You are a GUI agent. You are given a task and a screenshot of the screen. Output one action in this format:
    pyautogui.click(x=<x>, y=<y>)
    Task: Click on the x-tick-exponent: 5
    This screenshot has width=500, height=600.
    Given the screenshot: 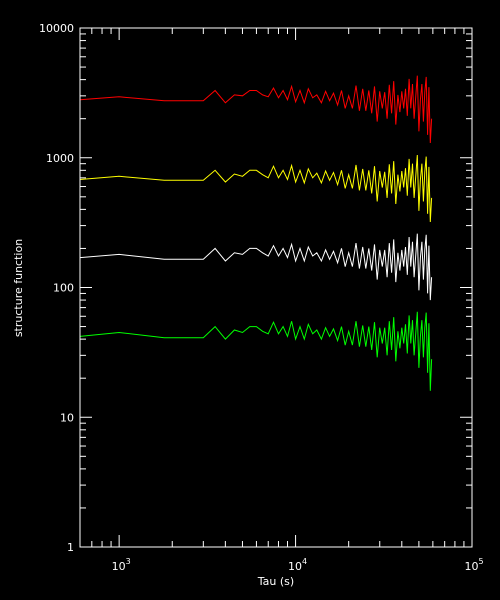 What is the action you would take?
    pyautogui.click(x=480, y=561)
    